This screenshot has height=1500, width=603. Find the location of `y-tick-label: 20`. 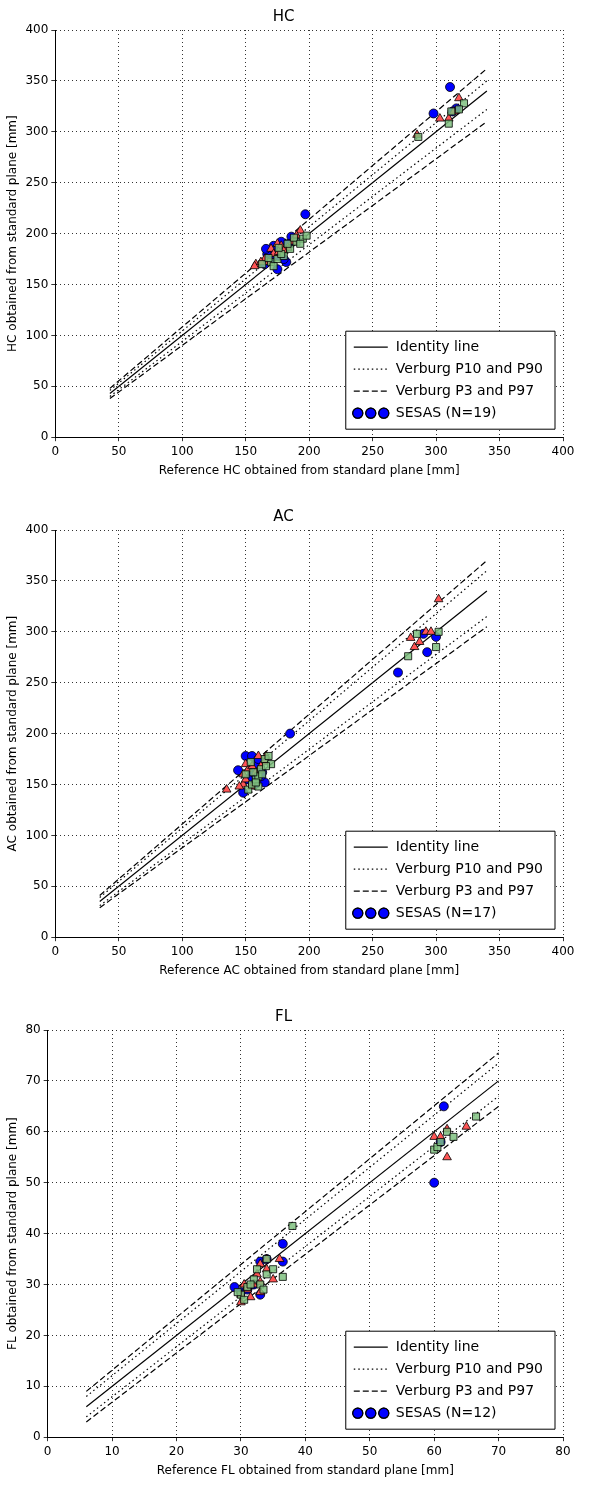

y-tick-label: 20 is located at coordinates (33, 1334).